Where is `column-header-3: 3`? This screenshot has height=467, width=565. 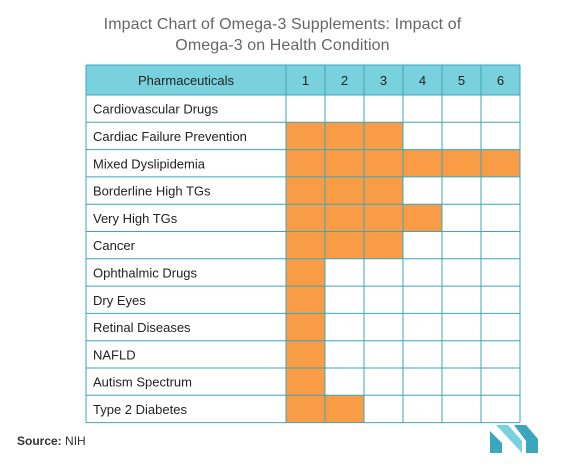 column-header-3: 3 is located at coordinates (383, 80).